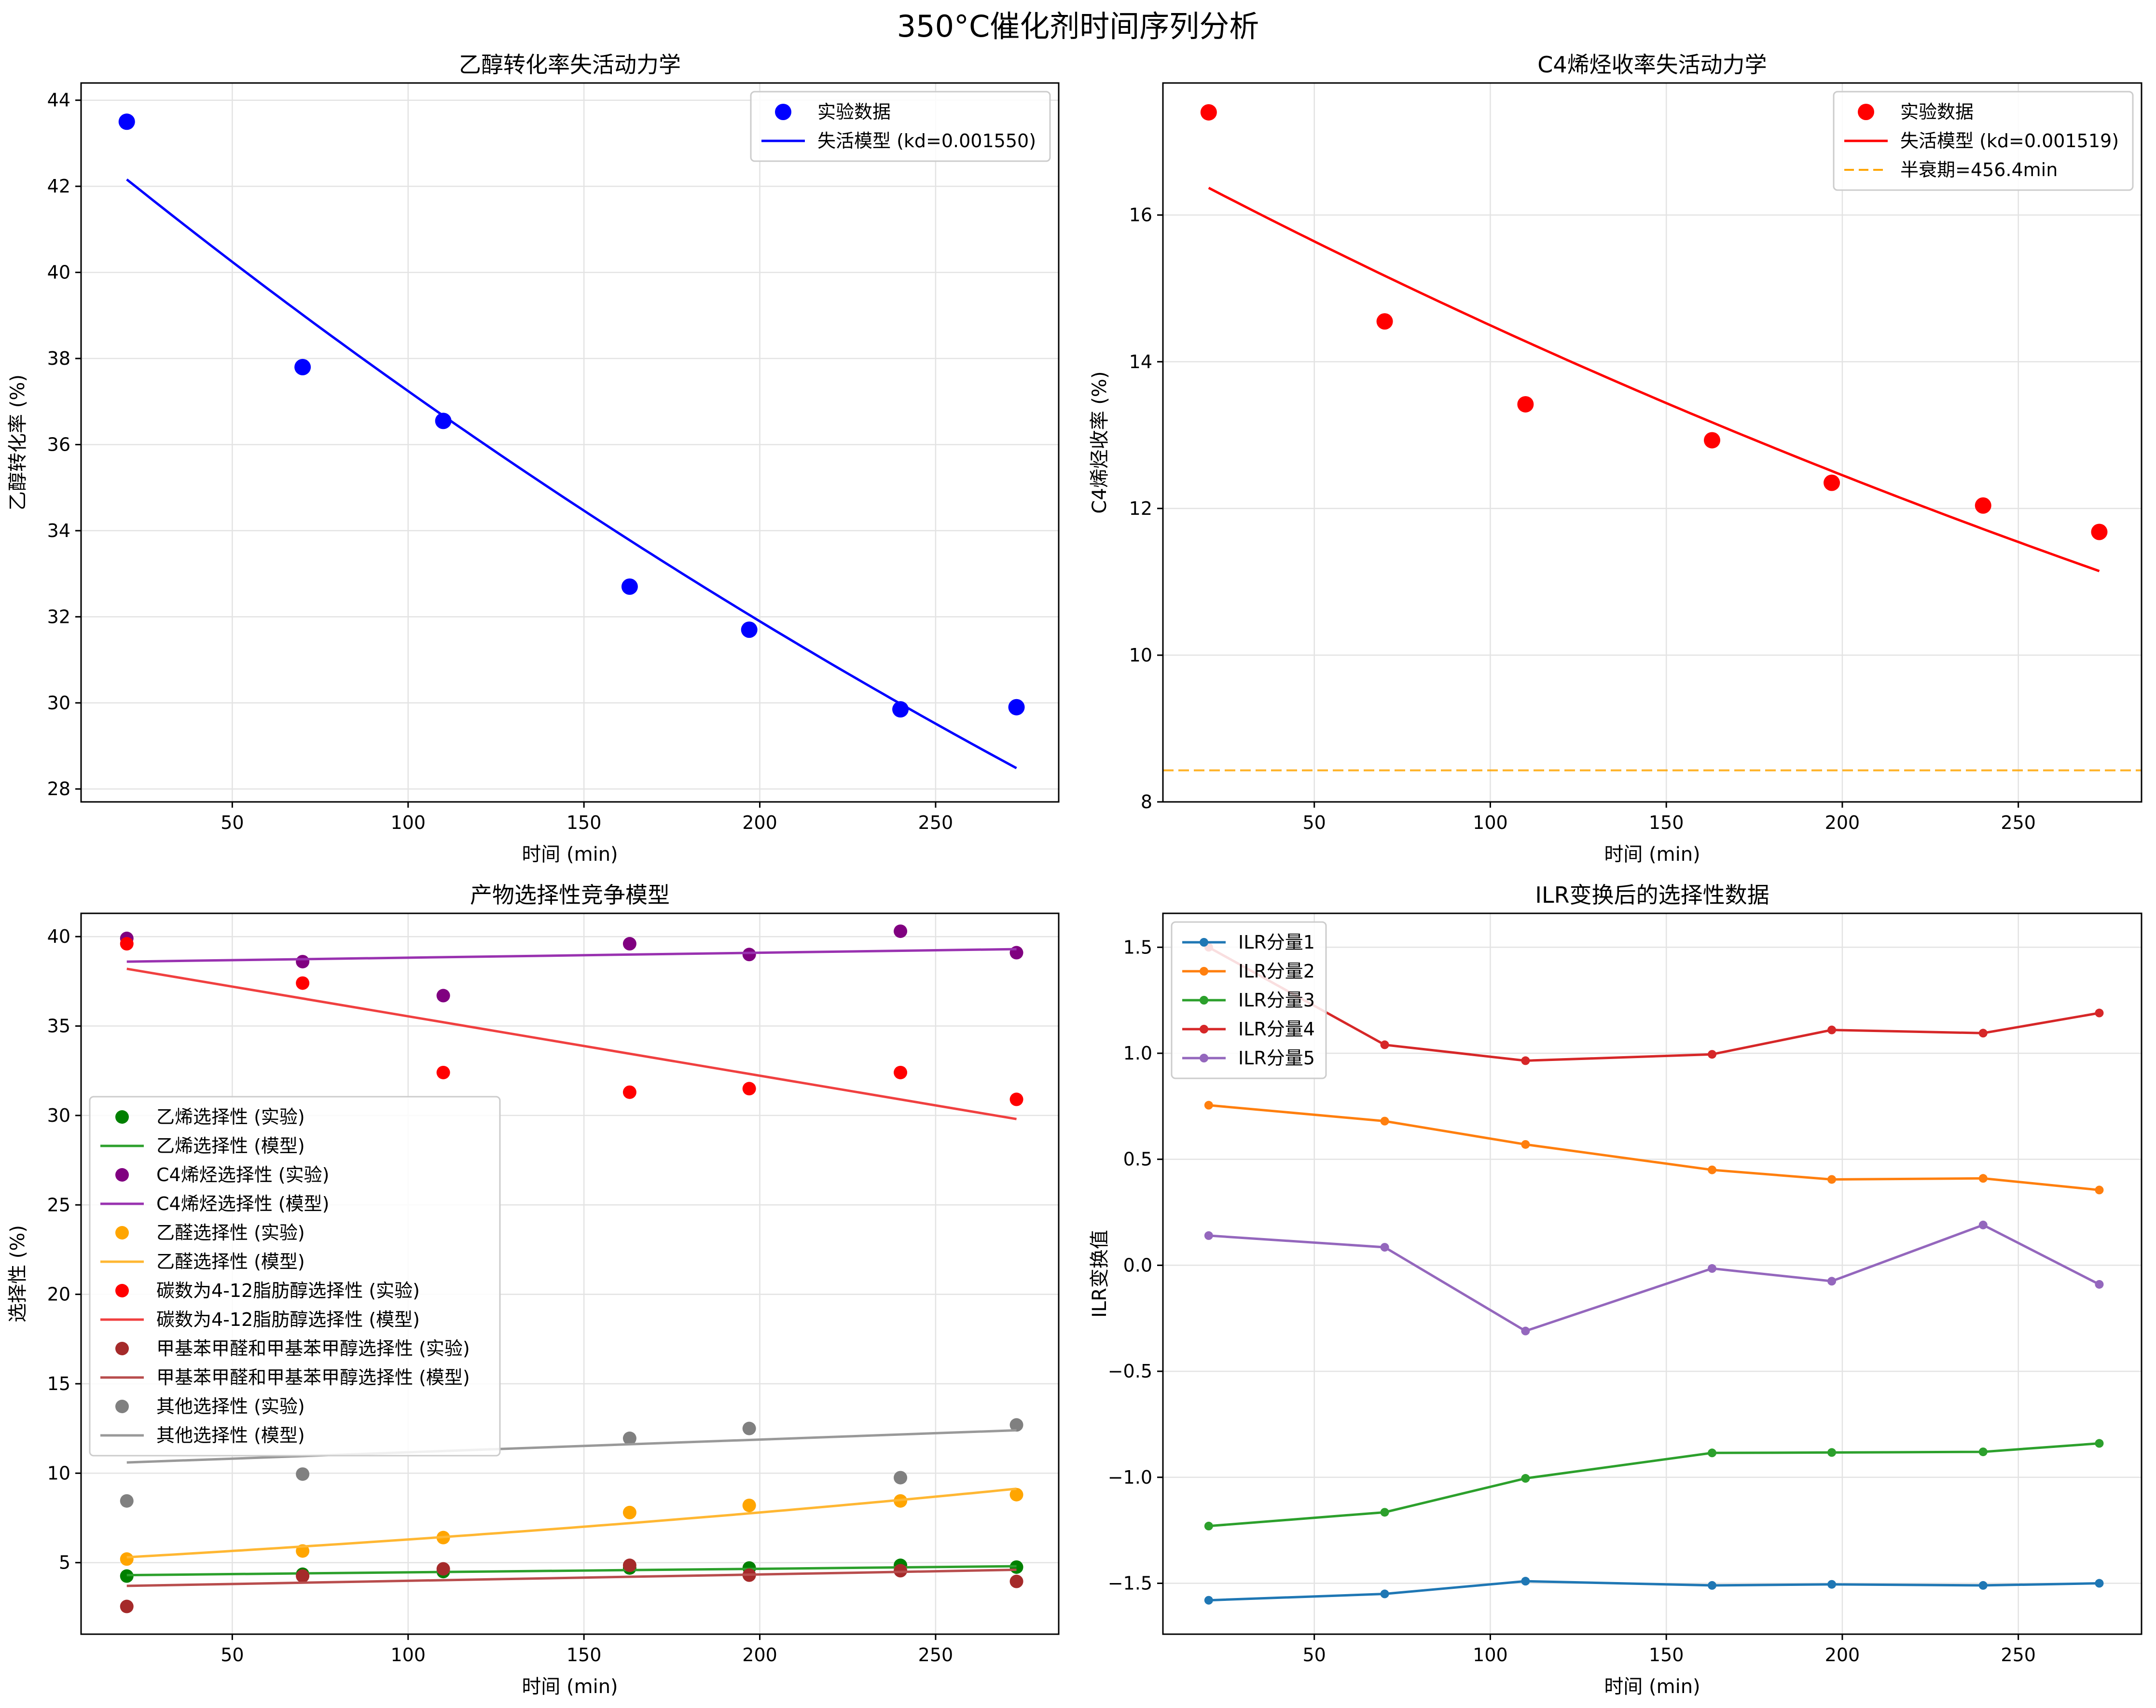 Image resolution: width=2156 pixels, height=1708 pixels. I want to click on legend-label: ILR分量3, so click(1276, 1000).